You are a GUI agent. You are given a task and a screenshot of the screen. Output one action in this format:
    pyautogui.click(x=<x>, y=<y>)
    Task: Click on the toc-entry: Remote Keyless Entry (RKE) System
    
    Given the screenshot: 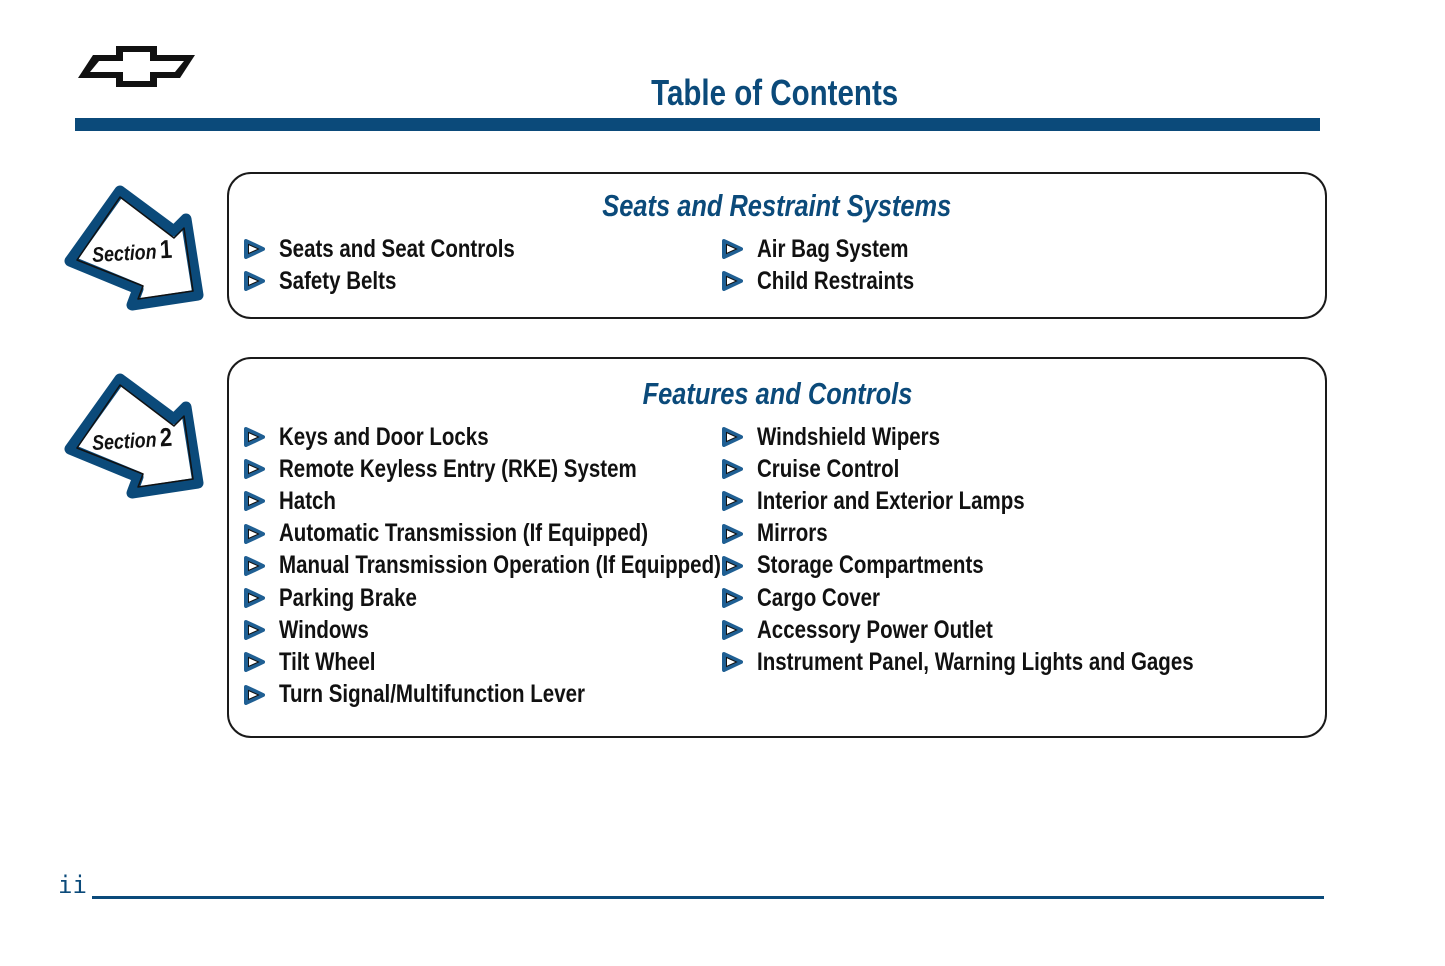 What is the action you would take?
    pyautogui.click(x=530, y=469)
    